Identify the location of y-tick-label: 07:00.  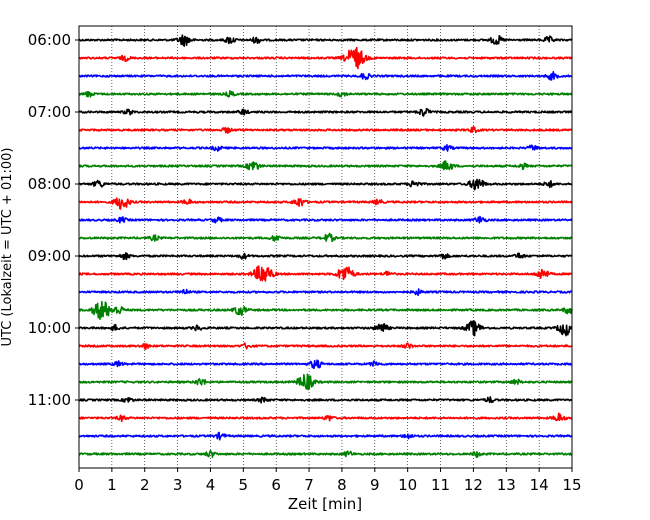
(49, 112).